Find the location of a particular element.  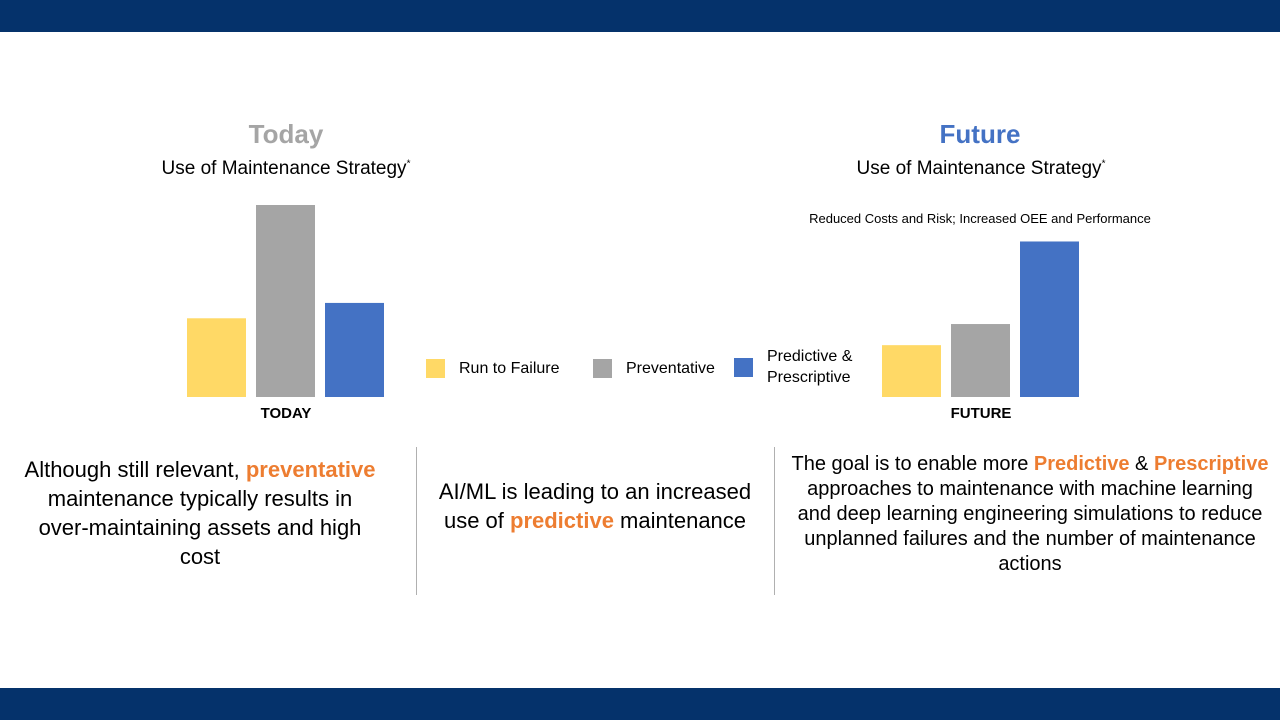

today-heading: Today is located at coordinates (286, 134).